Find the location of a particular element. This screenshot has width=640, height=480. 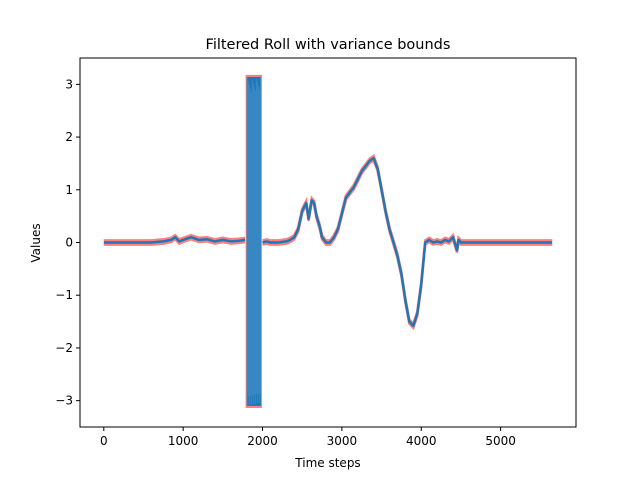

x-tick-label: 1000 is located at coordinates (183, 441).